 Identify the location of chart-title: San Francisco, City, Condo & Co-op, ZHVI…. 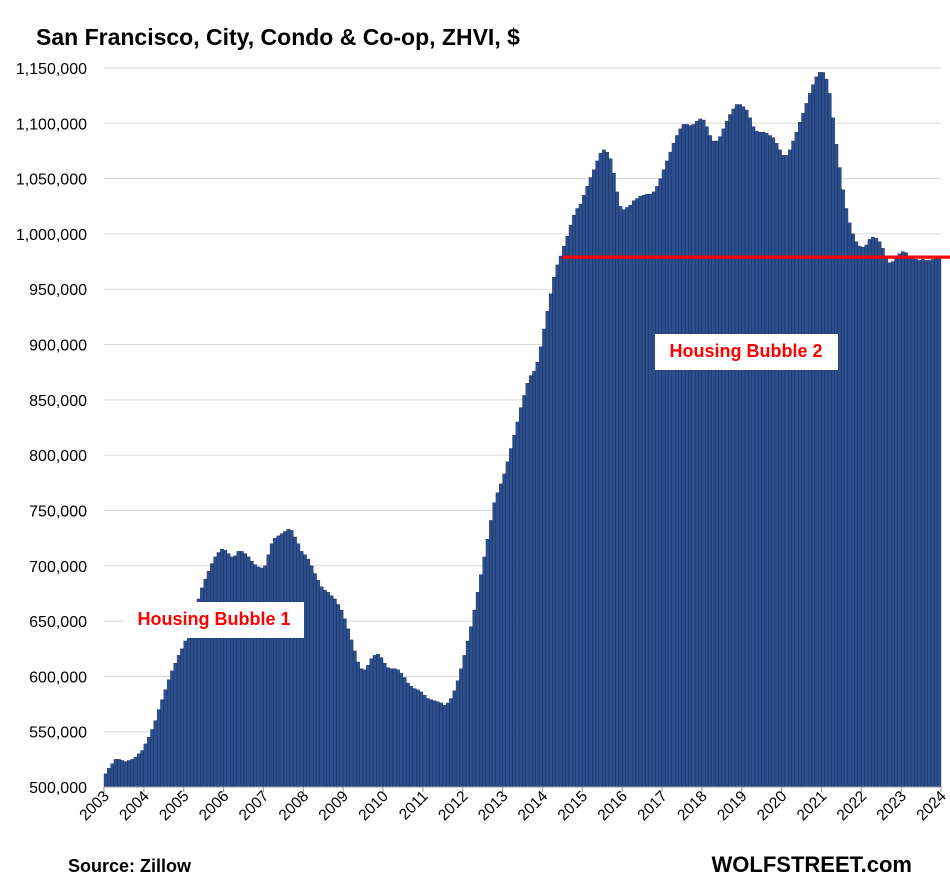
(278, 37).